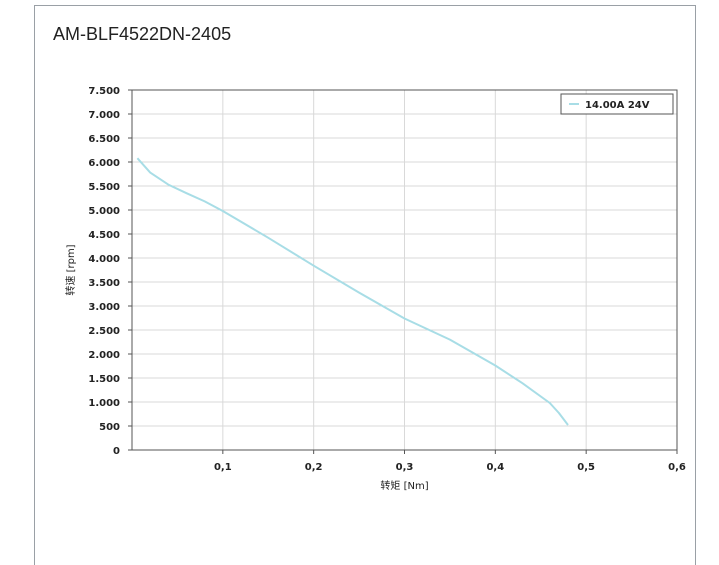 This screenshot has height=565, width=719. What do you see at coordinates (104, 211) in the screenshot?
I see `y-tick-label: 5.000` at bounding box center [104, 211].